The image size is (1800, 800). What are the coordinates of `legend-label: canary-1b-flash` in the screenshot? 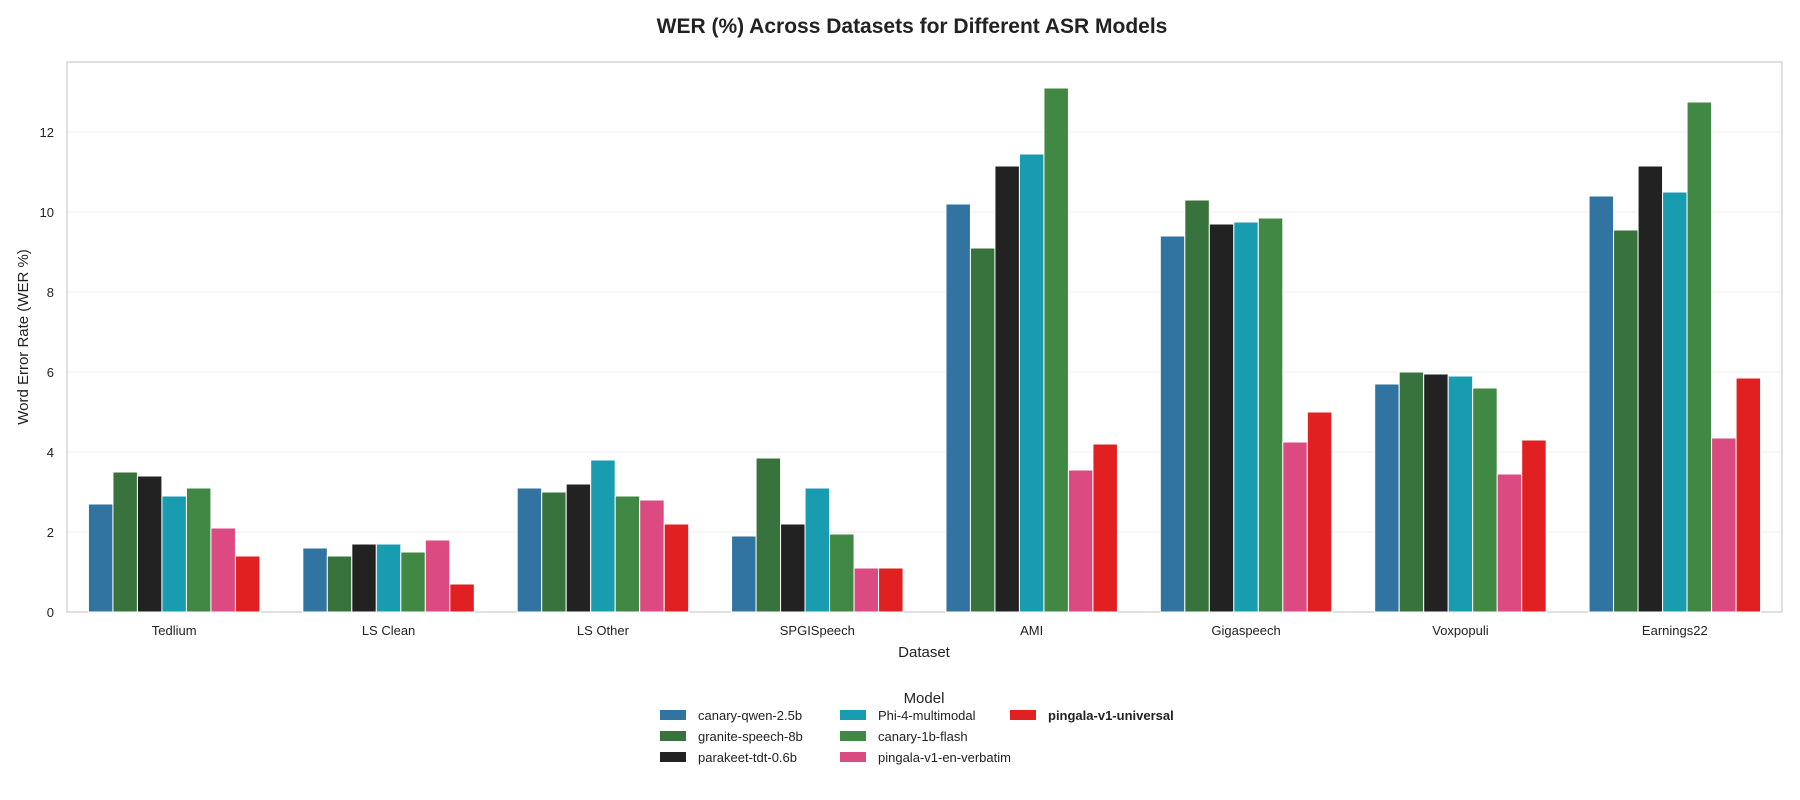 It's located at (923, 736).